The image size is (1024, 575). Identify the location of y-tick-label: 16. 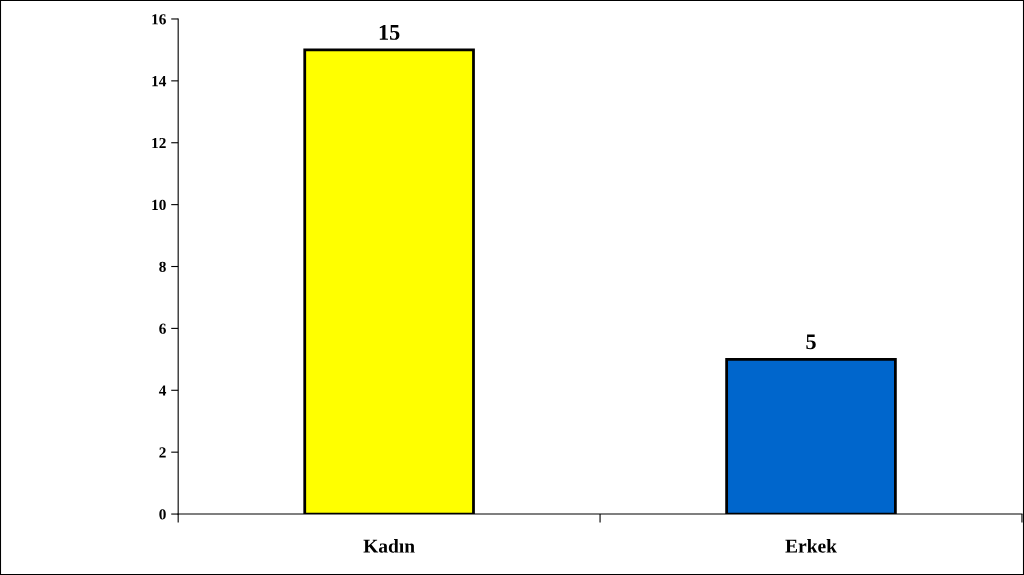
(159, 19).